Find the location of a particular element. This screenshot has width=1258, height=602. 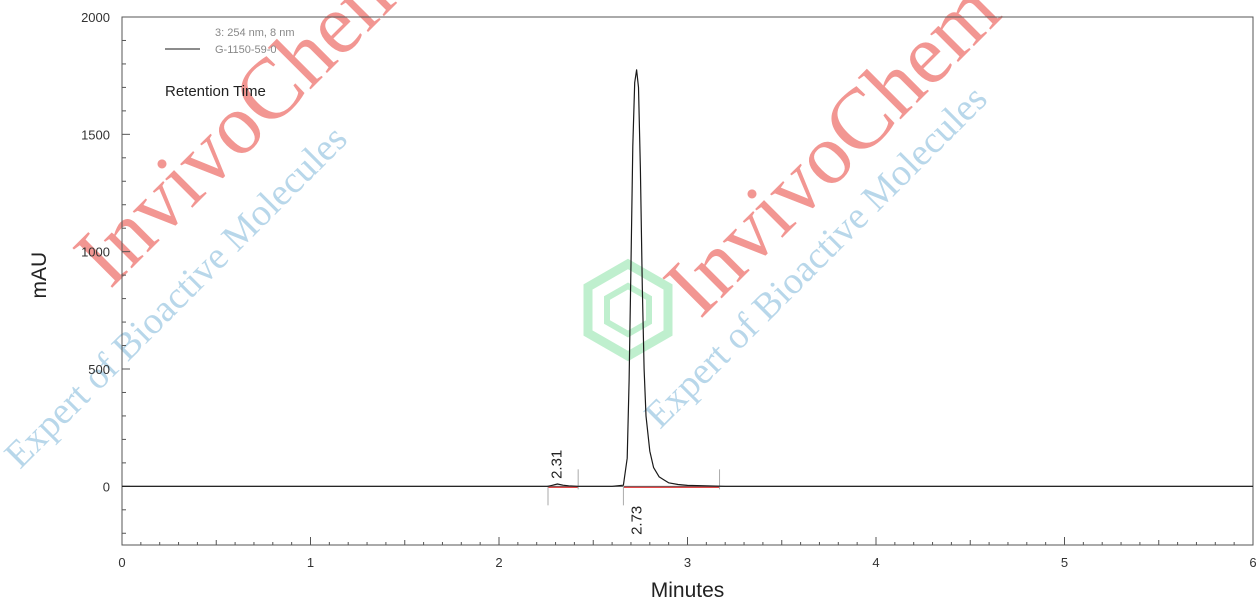

legend: 3: 254 nm, 8 nm G-1150-59-0 is located at coordinates (230, 41).